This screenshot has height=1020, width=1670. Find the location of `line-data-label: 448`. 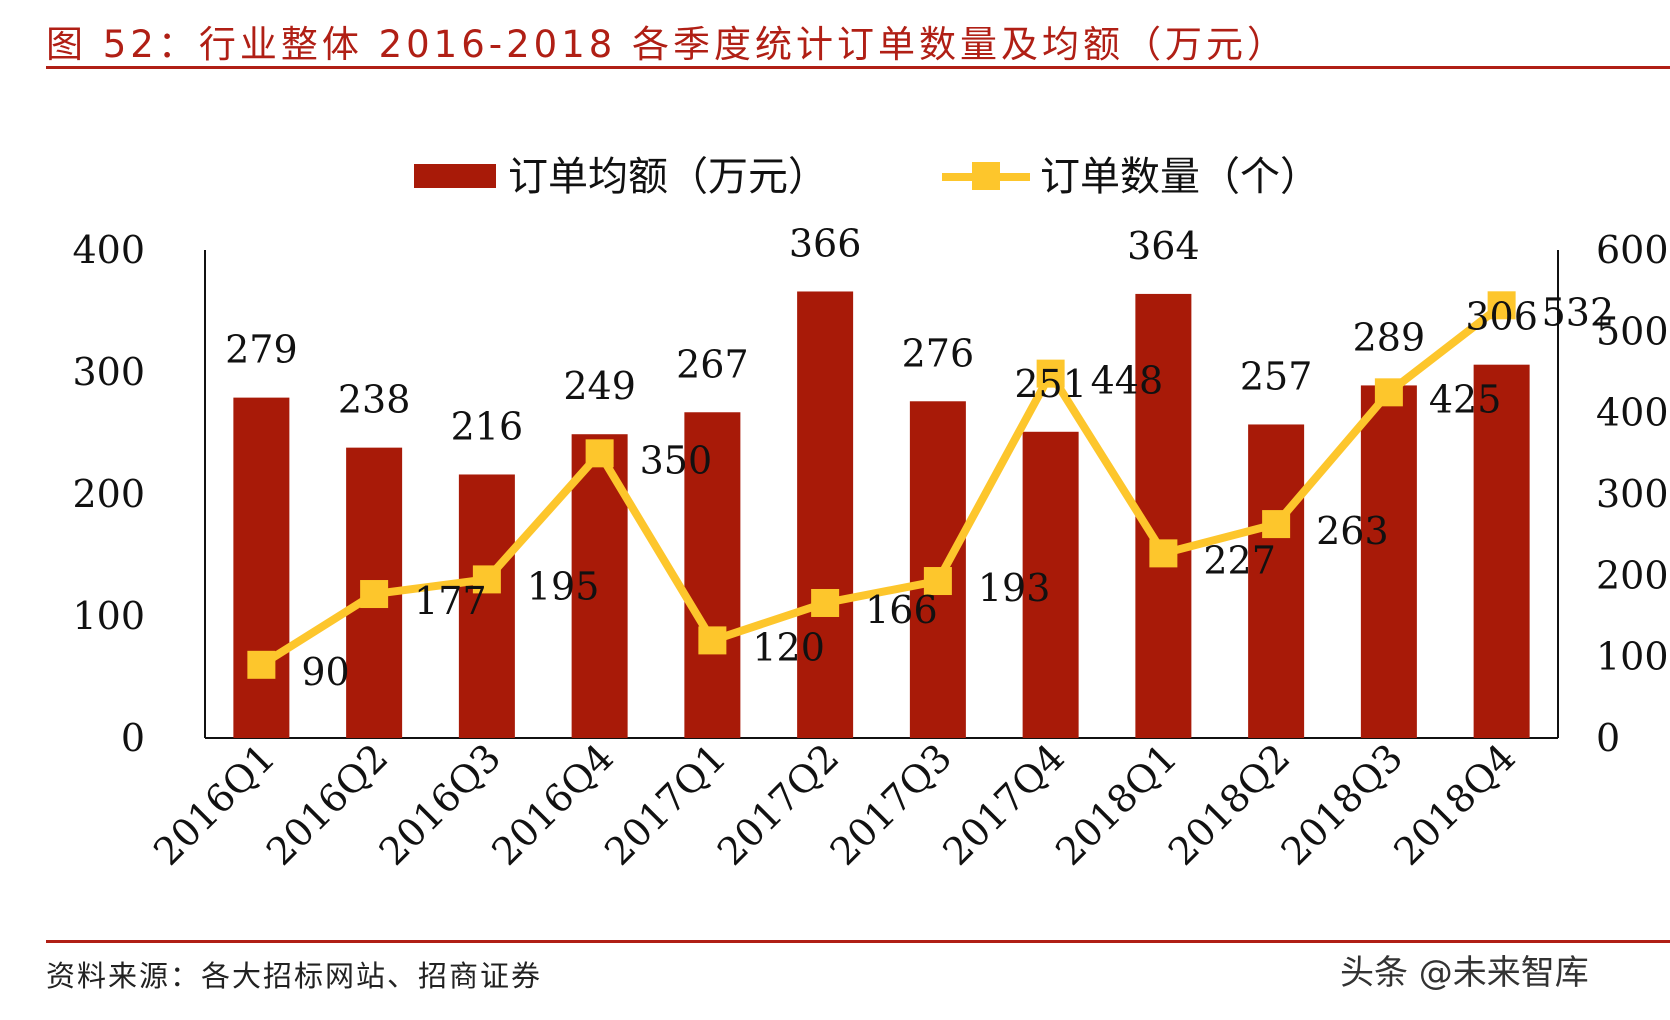

line-data-label: 448 is located at coordinates (1127, 381).